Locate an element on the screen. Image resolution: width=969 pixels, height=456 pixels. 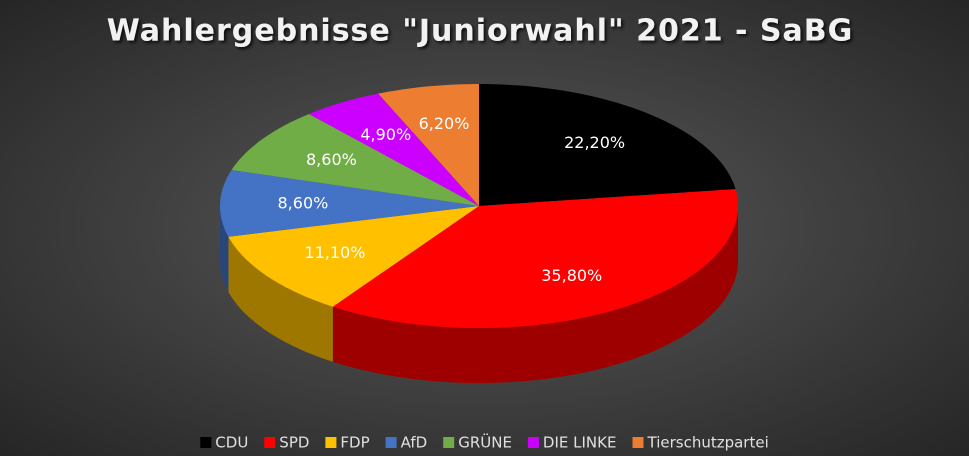
data-label: 4,90% is located at coordinates (385, 134).